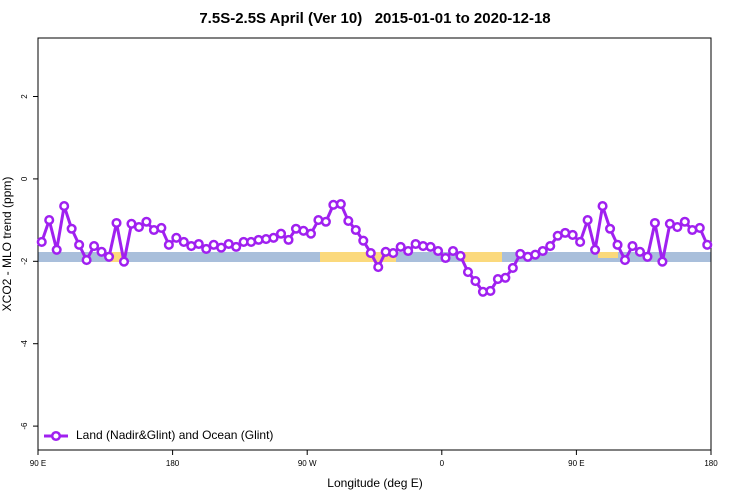  Describe the element at coordinates (24, 426) in the screenshot. I see `y-tick-label: -6` at that location.